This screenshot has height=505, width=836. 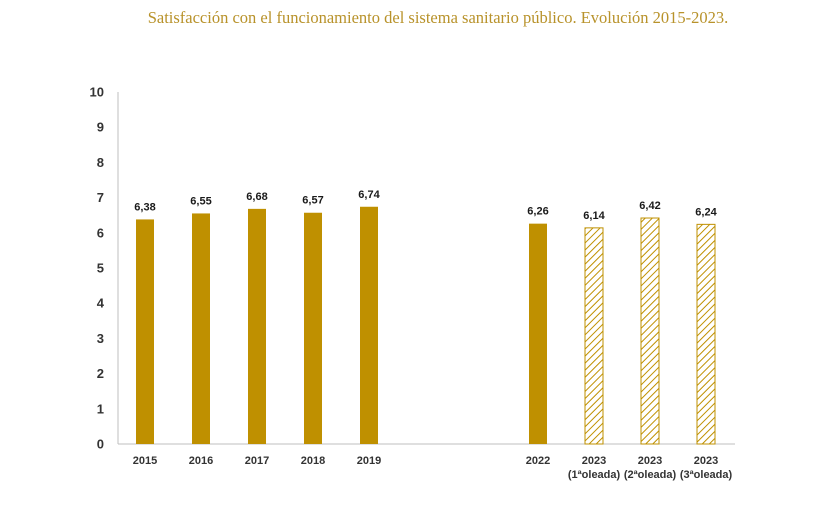 I want to click on y-tick-label: 0, so click(x=100, y=444).